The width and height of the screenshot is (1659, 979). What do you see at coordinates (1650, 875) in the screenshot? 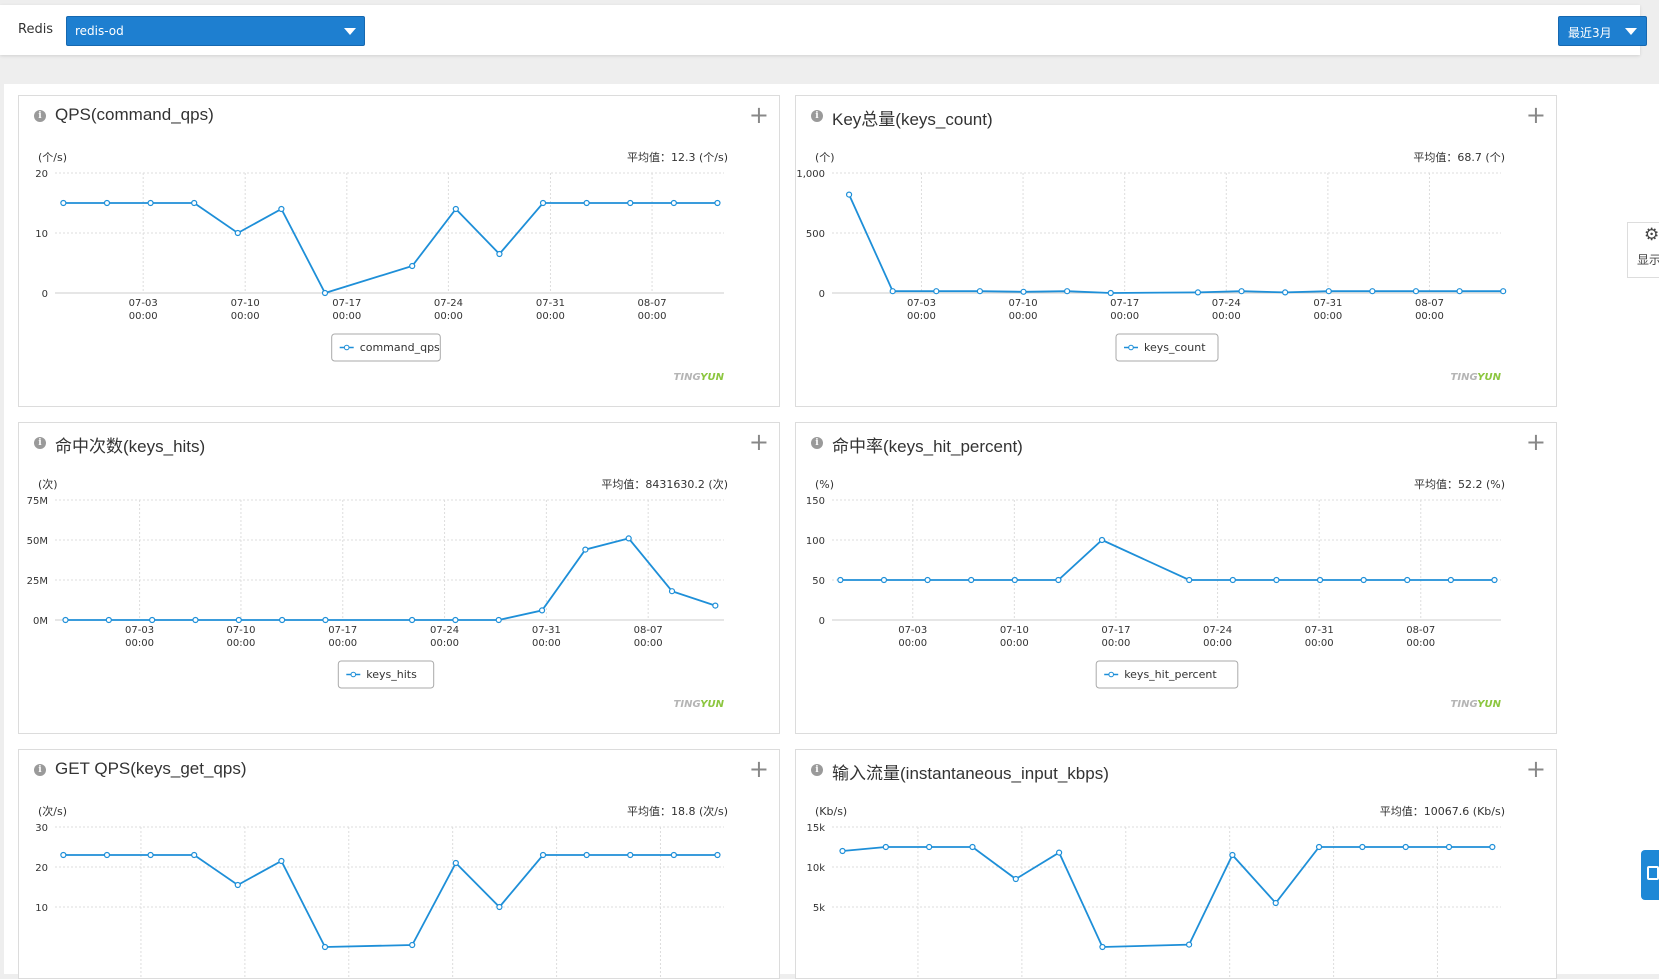
I see `feedback-tab` at bounding box center [1650, 875].